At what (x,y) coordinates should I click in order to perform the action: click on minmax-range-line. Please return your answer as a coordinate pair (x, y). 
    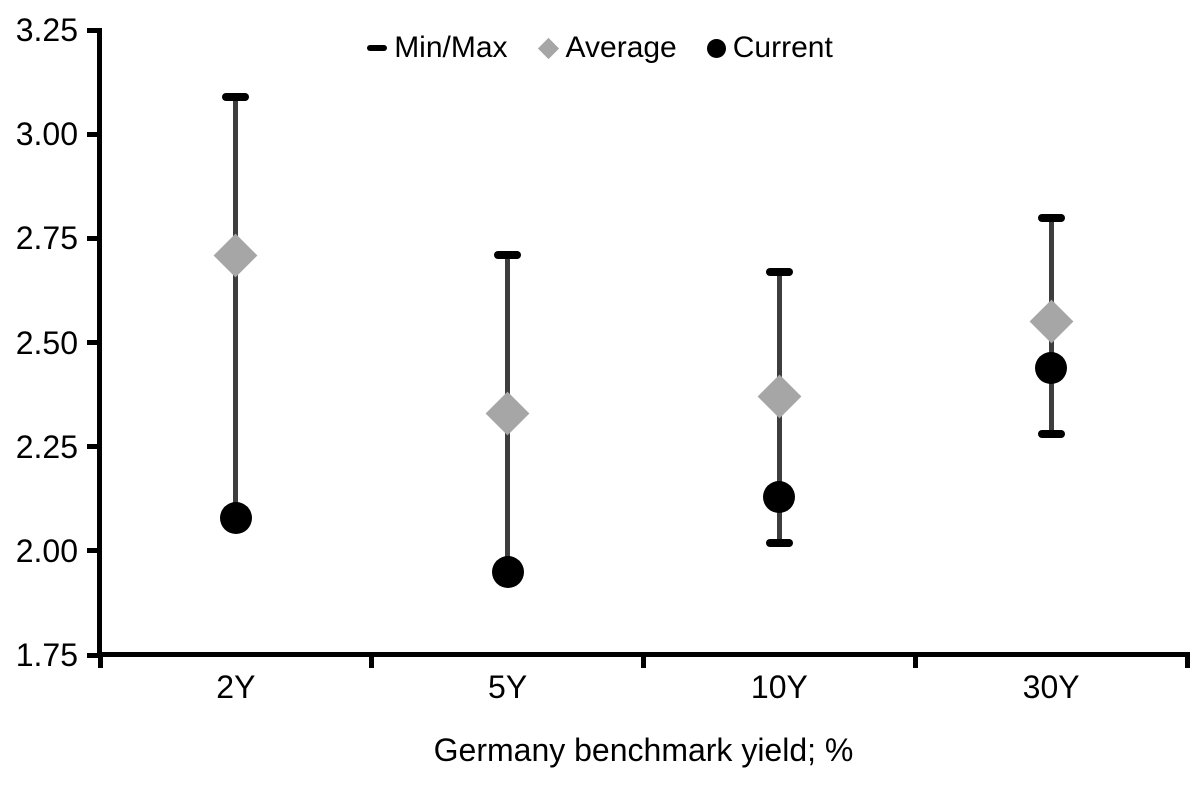
    Looking at the image, I should click on (236, 307).